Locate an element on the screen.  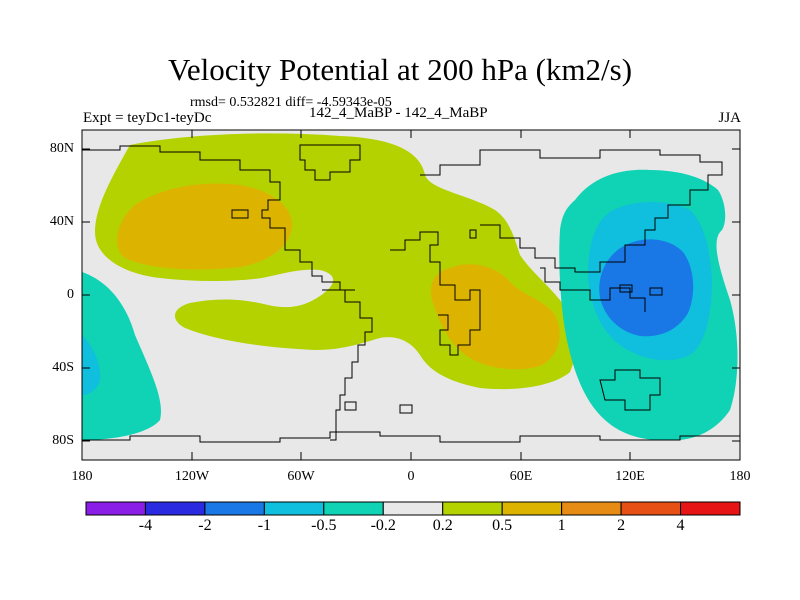
colorbar-label: -0.5 is located at coordinates (324, 525).